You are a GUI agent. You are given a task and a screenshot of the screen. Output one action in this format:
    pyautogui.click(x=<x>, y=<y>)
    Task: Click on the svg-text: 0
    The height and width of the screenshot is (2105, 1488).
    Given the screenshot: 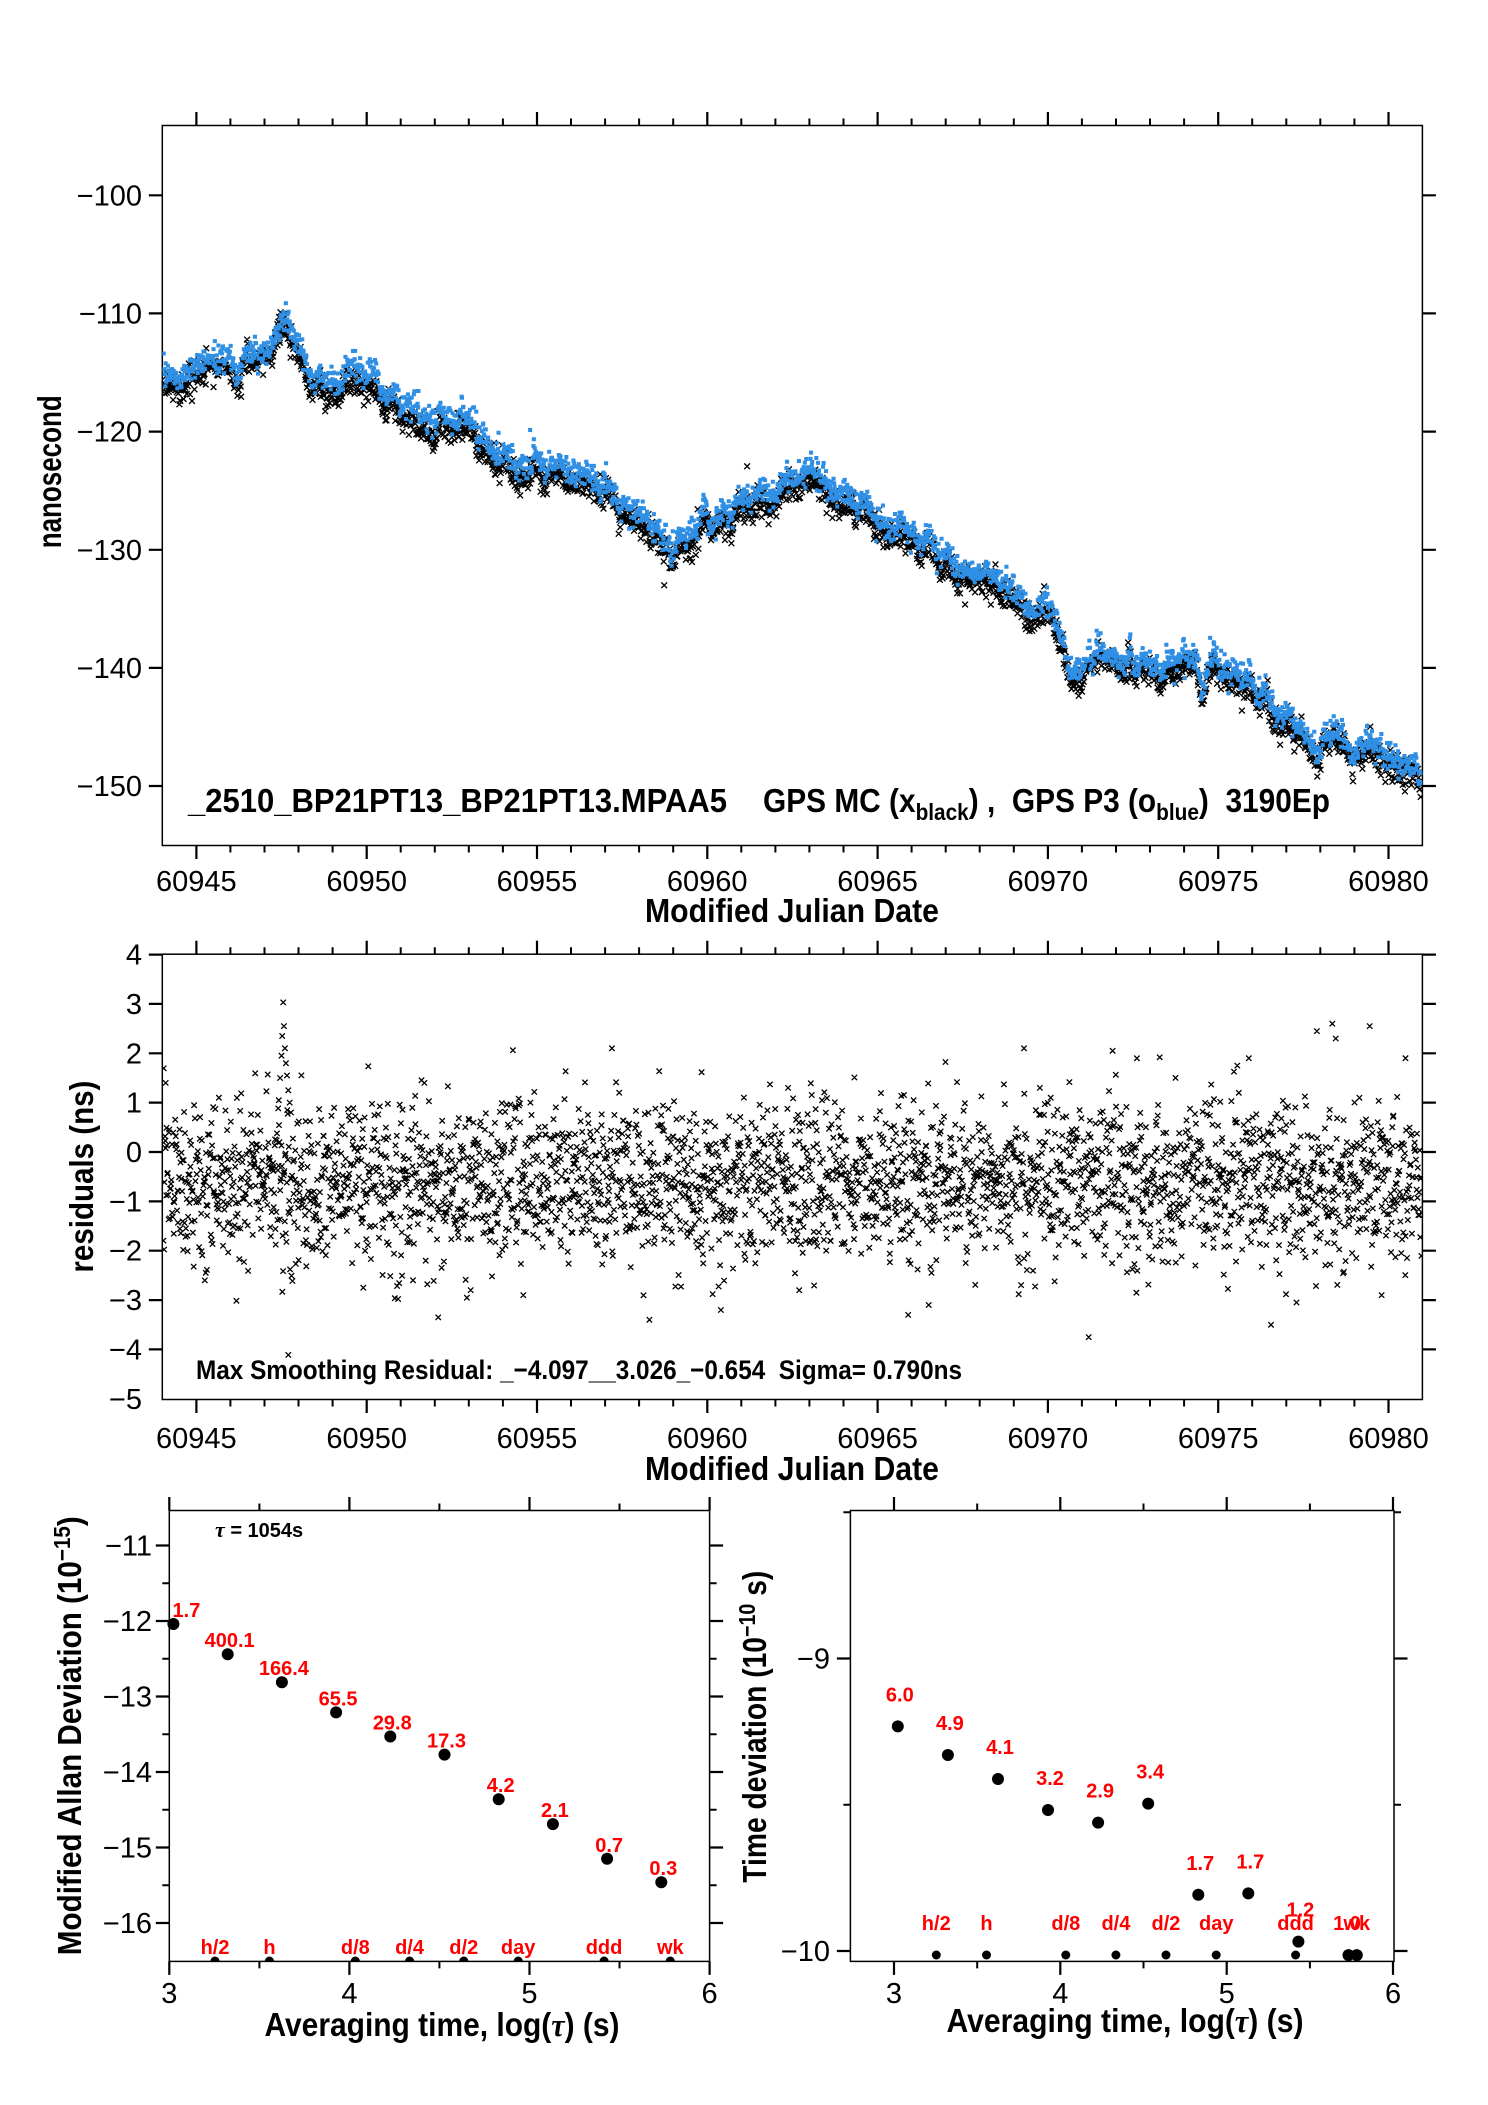 What is the action you would take?
    pyautogui.click(x=134, y=1153)
    